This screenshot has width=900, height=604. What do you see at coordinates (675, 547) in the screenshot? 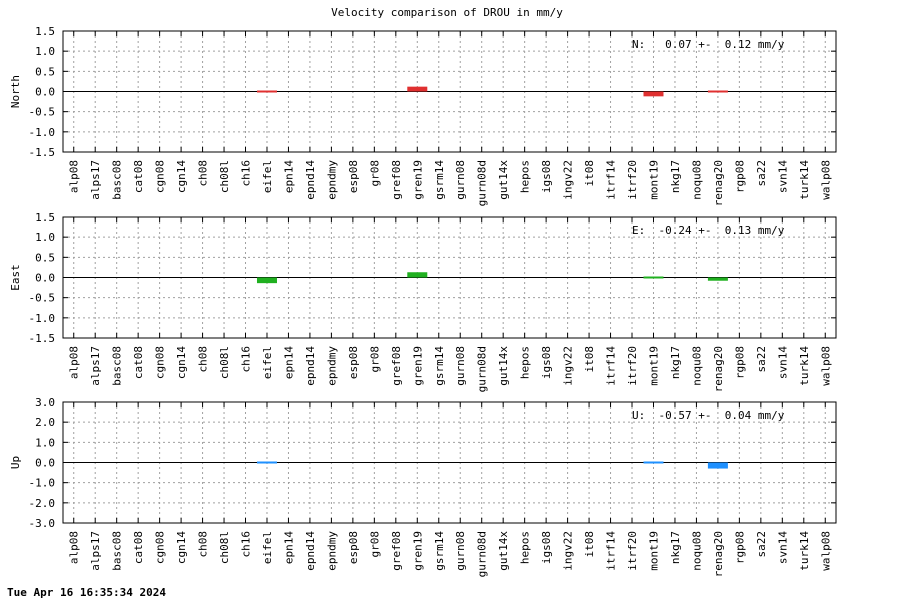
I see `x-tick-label: nkg17` at bounding box center [675, 547].